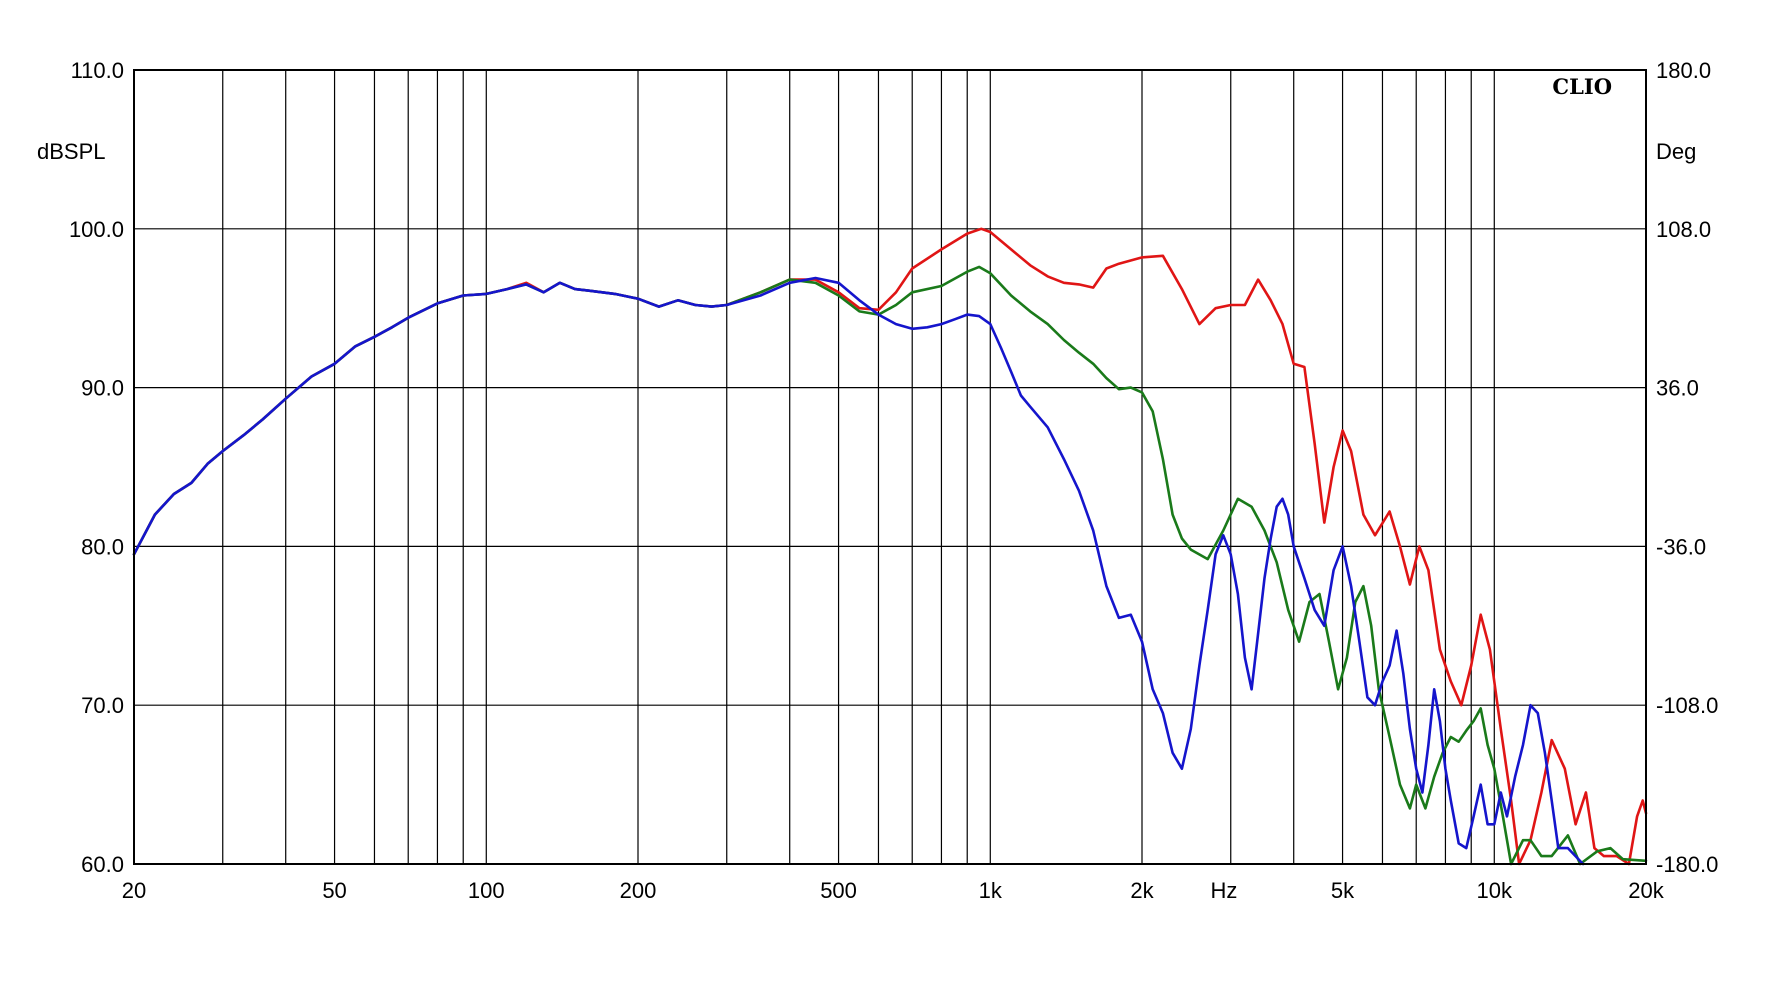 Image resolution: width=1772 pixels, height=1001 pixels. What do you see at coordinates (1343, 890) in the screenshot?
I see `x-tick-label: 5k` at bounding box center [1343, 890].